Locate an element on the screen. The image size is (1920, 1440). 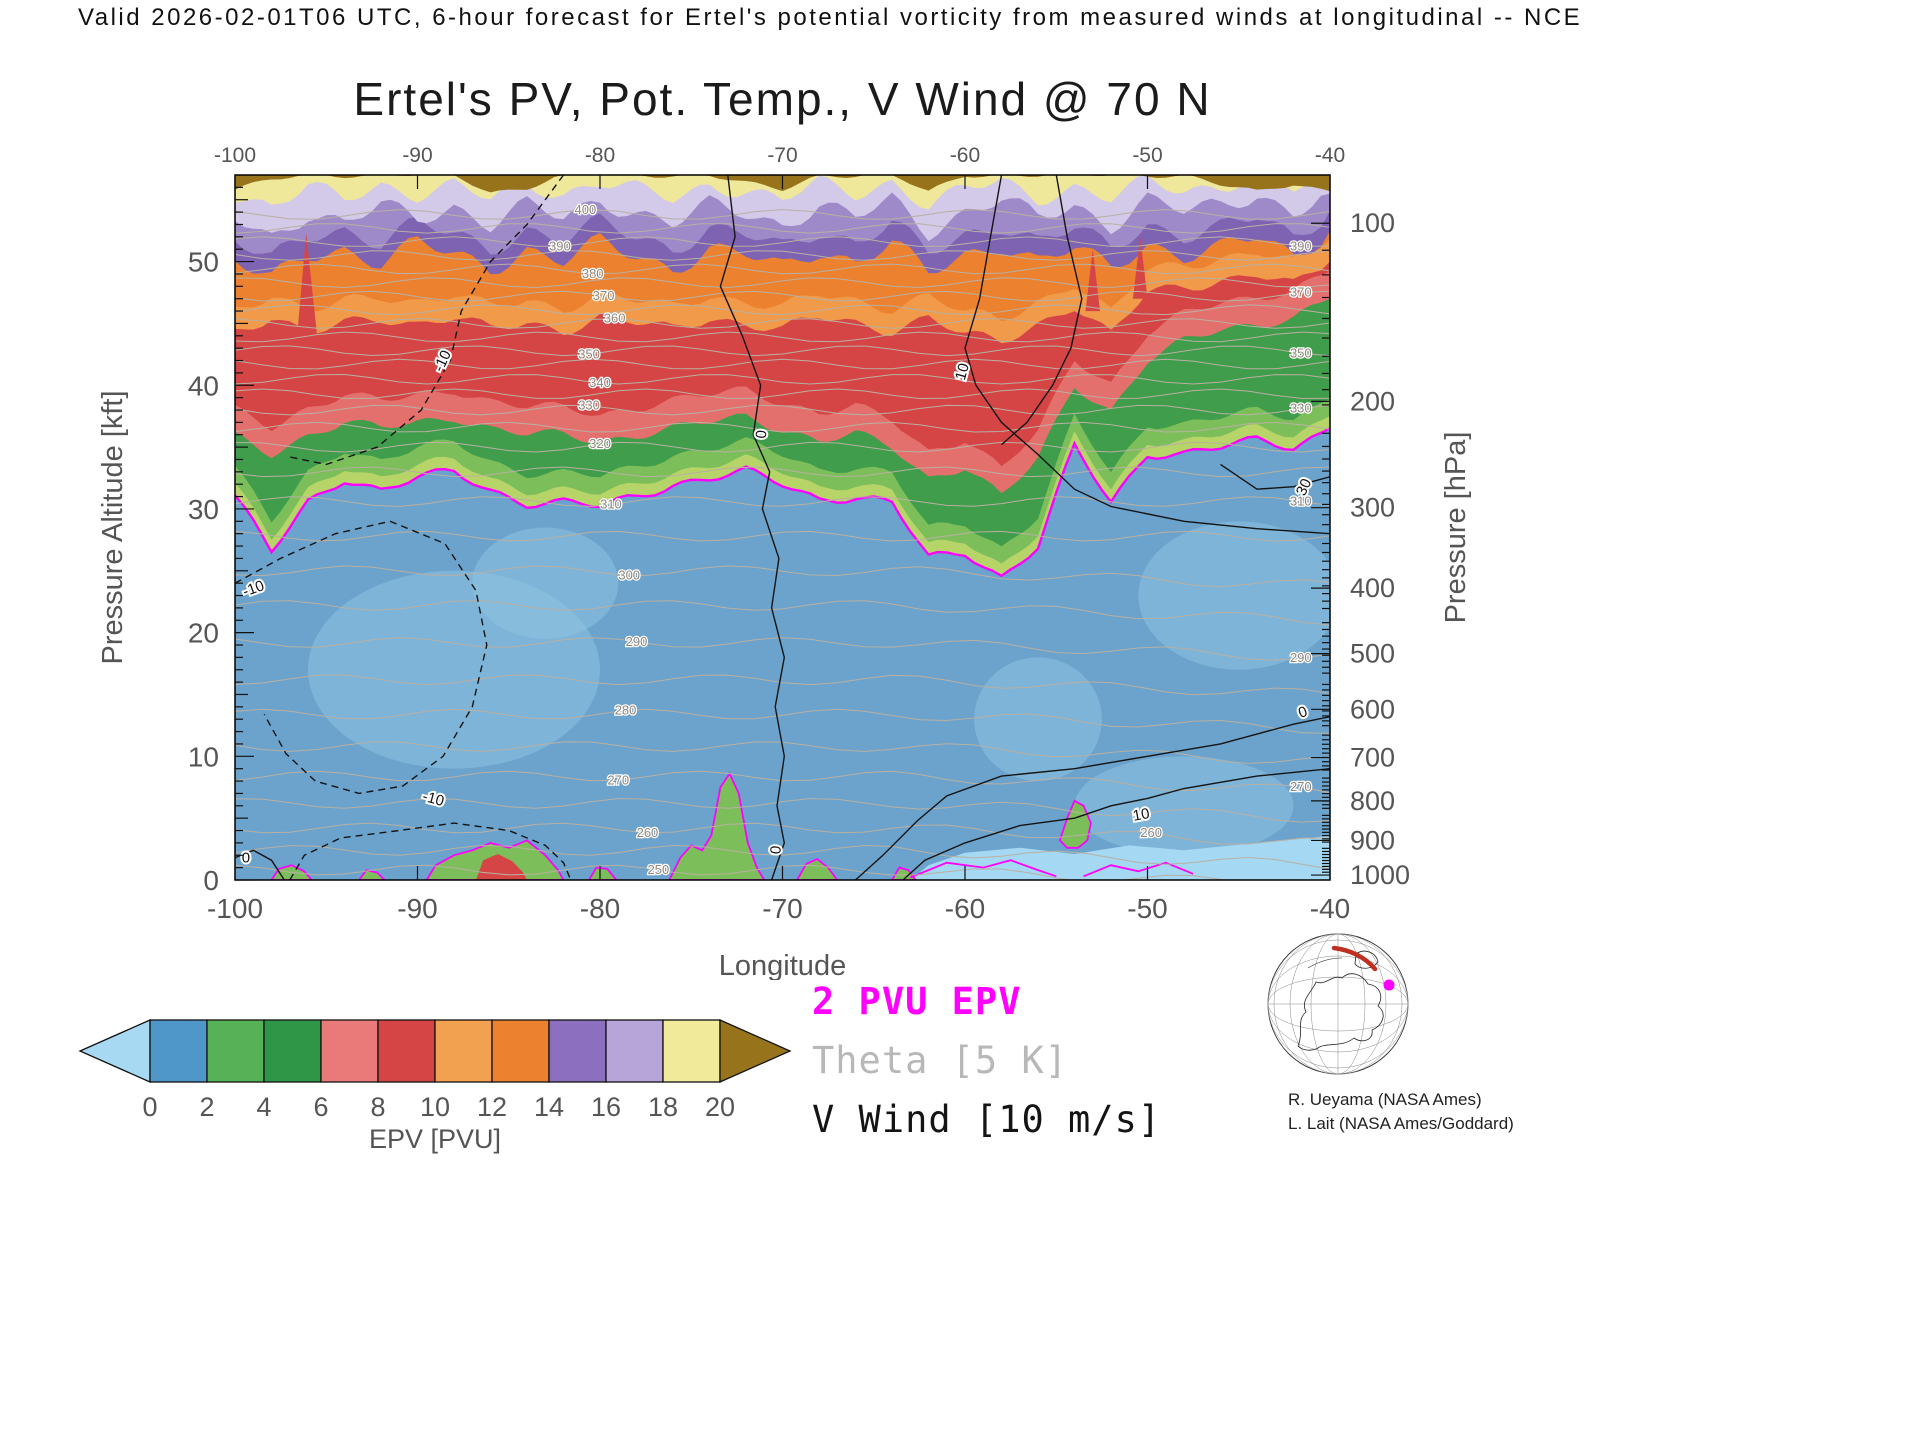
y-tick-label-right: 500 is located at coordinates (1372, 654).